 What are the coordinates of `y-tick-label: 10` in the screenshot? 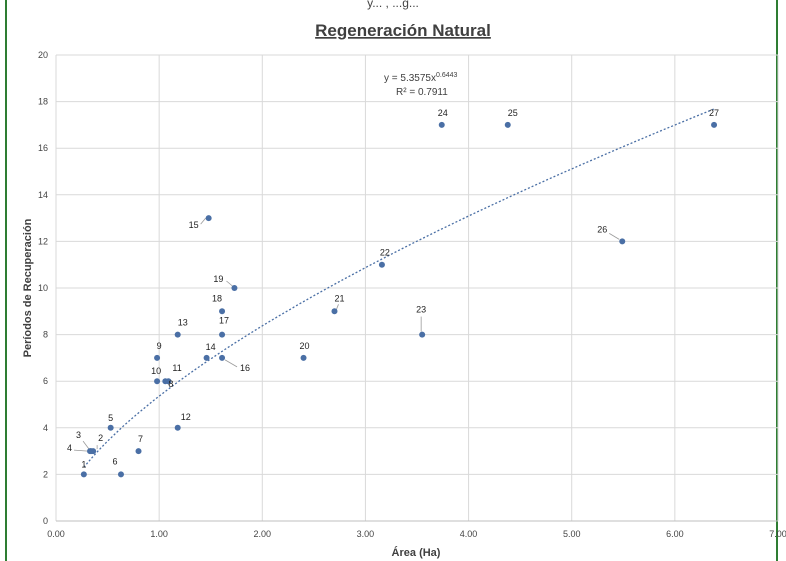 It's located at (43, 288).